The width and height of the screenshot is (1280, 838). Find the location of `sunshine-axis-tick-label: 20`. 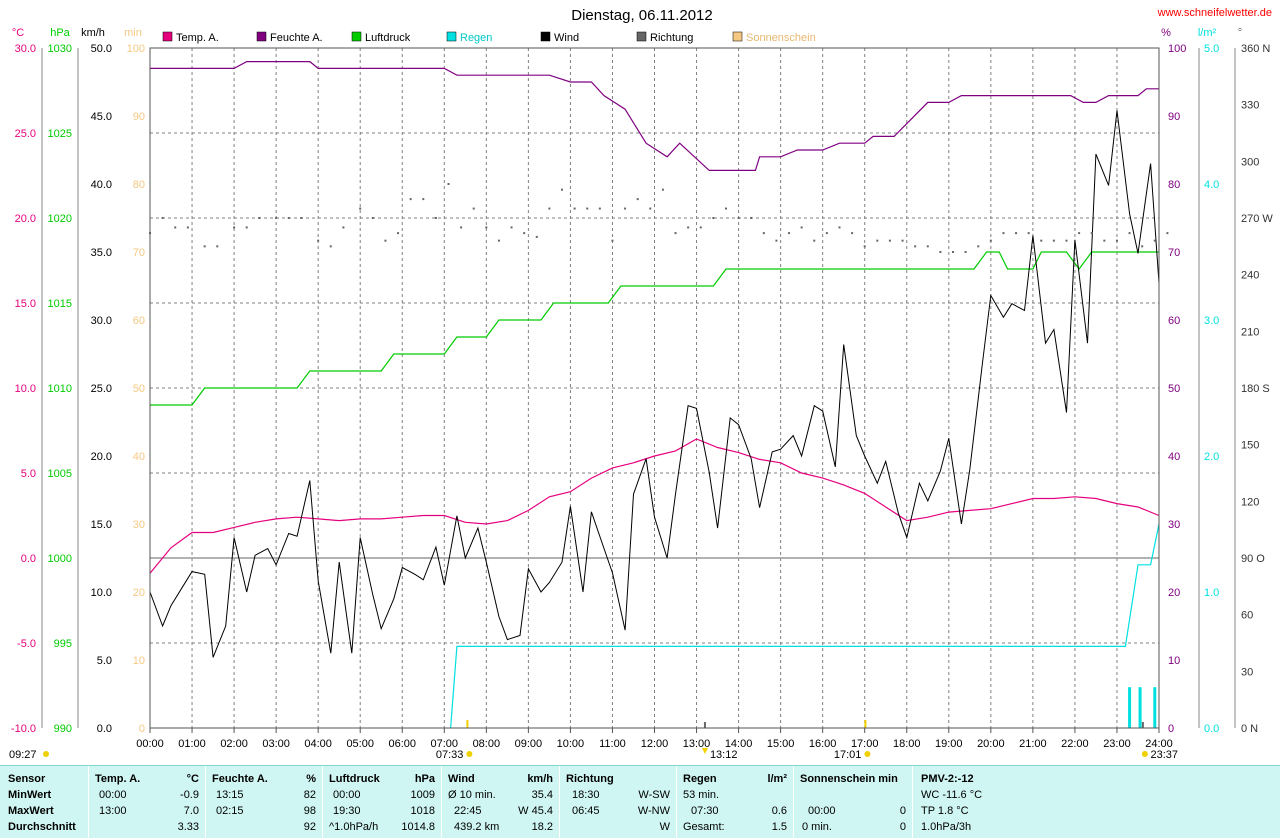

sunshine-axis-tick-label: 20 is located at coordinates (139, 593).